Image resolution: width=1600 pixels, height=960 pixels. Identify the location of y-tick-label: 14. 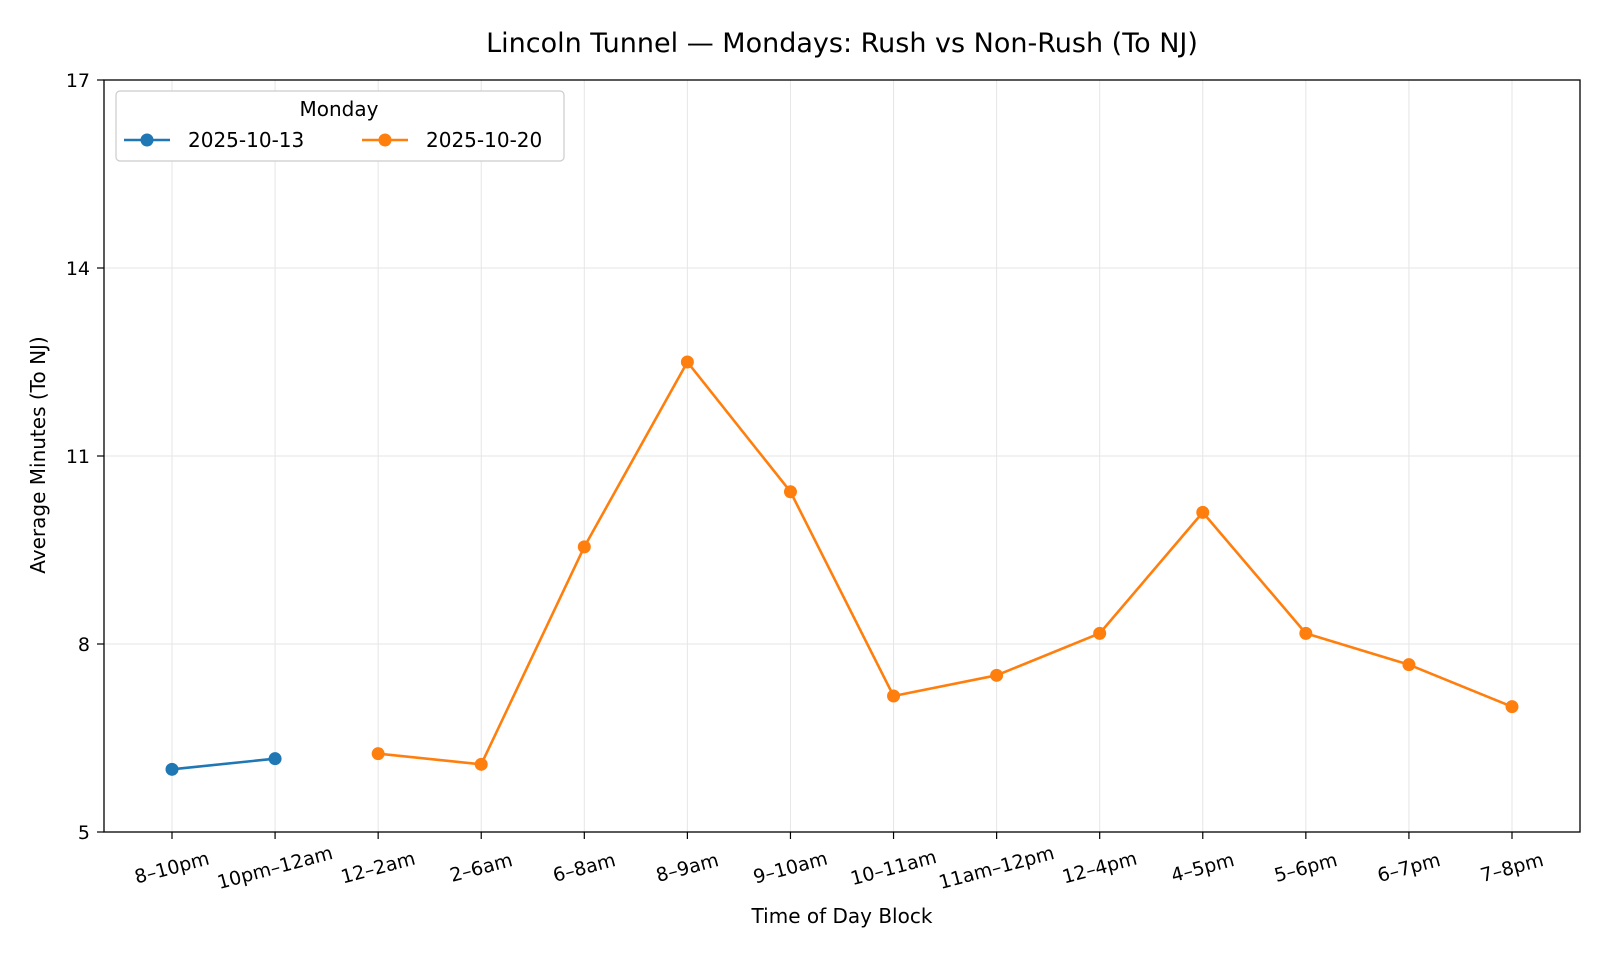
(78, 269).